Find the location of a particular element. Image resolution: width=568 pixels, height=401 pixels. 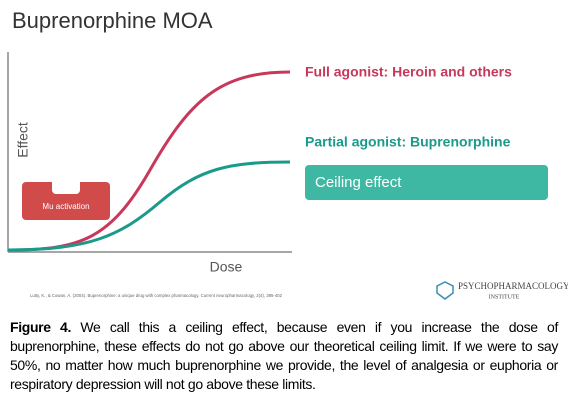

partial-agonist-label: Partial agonist: Buprenorphine is located at coordinates (408, 142).